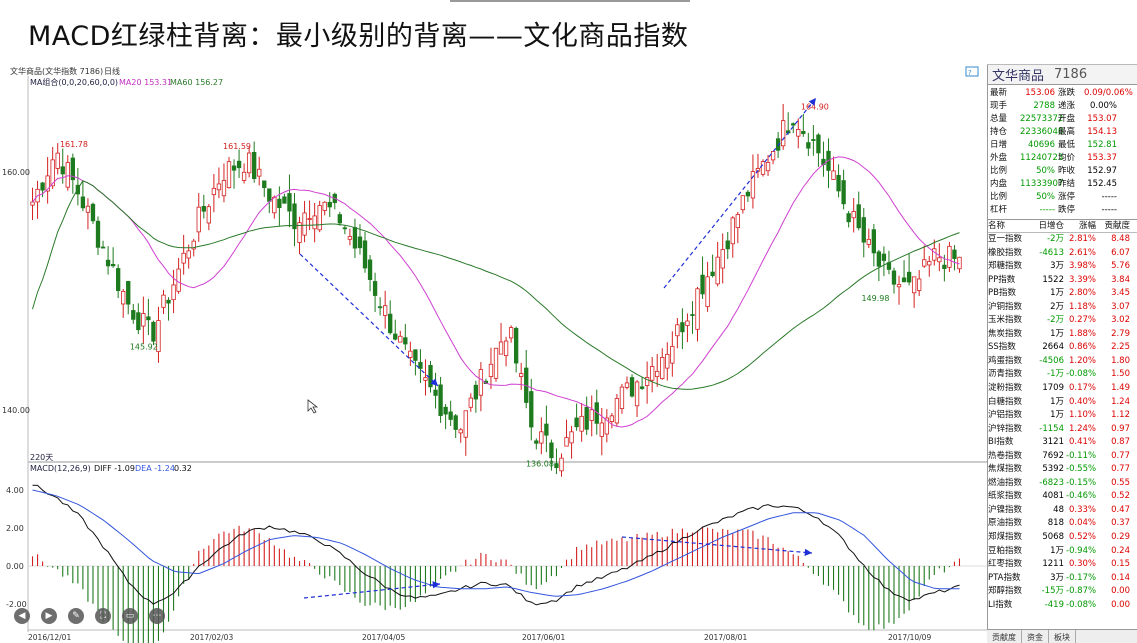 The height and width of the screenshot is (643, 1137). What do you see at coordinates (1120, 550) in the screenshot?
I see `index-contribution: 0.24` at bounding box center [1120, 550].